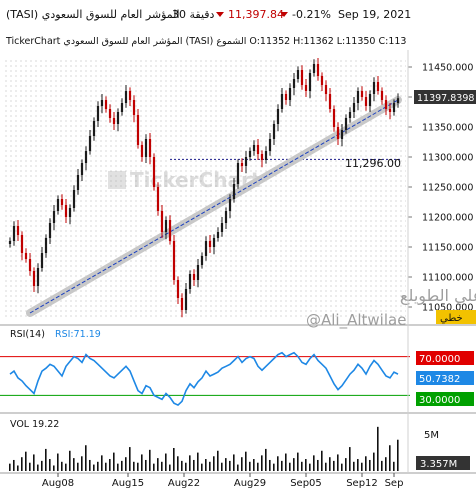 This screenshot has width=476, height=490. Describe the element at coordinates (250, 483) in the screenshot. I see `time-tick-label: Aug29` at that location.